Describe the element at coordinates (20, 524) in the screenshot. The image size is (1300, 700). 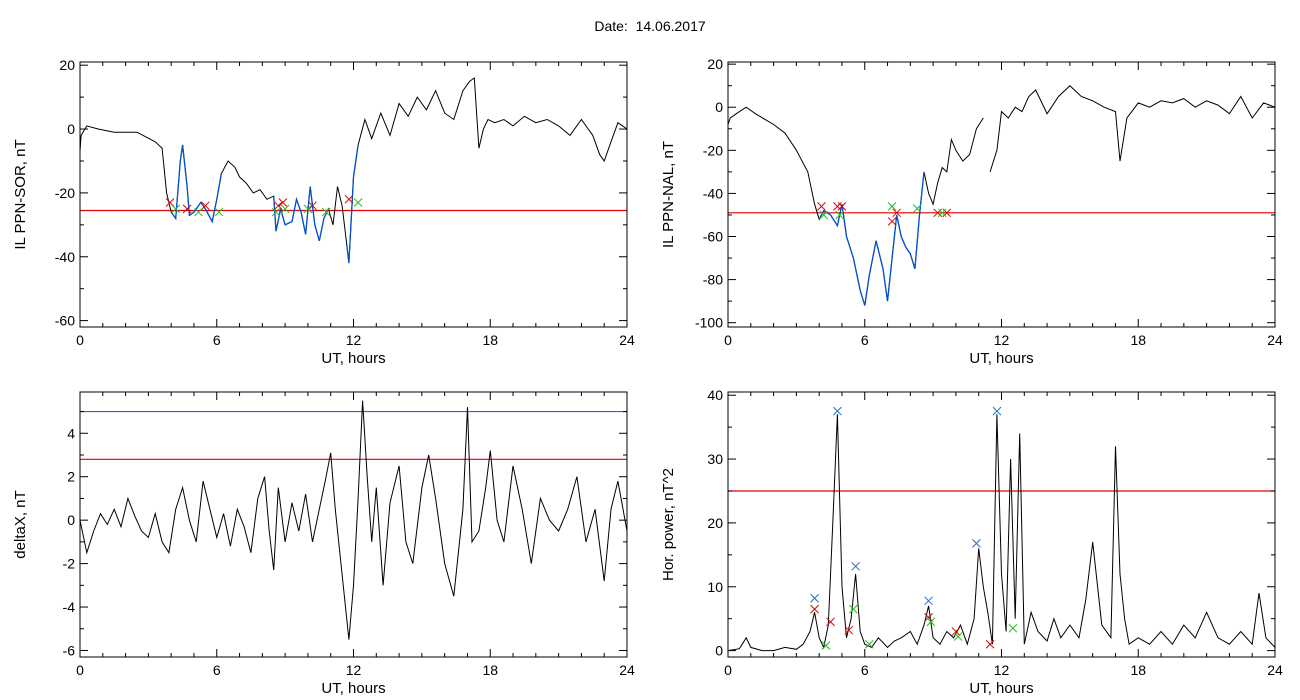
I see `y-axis-label: deltaX, nT` at that location.